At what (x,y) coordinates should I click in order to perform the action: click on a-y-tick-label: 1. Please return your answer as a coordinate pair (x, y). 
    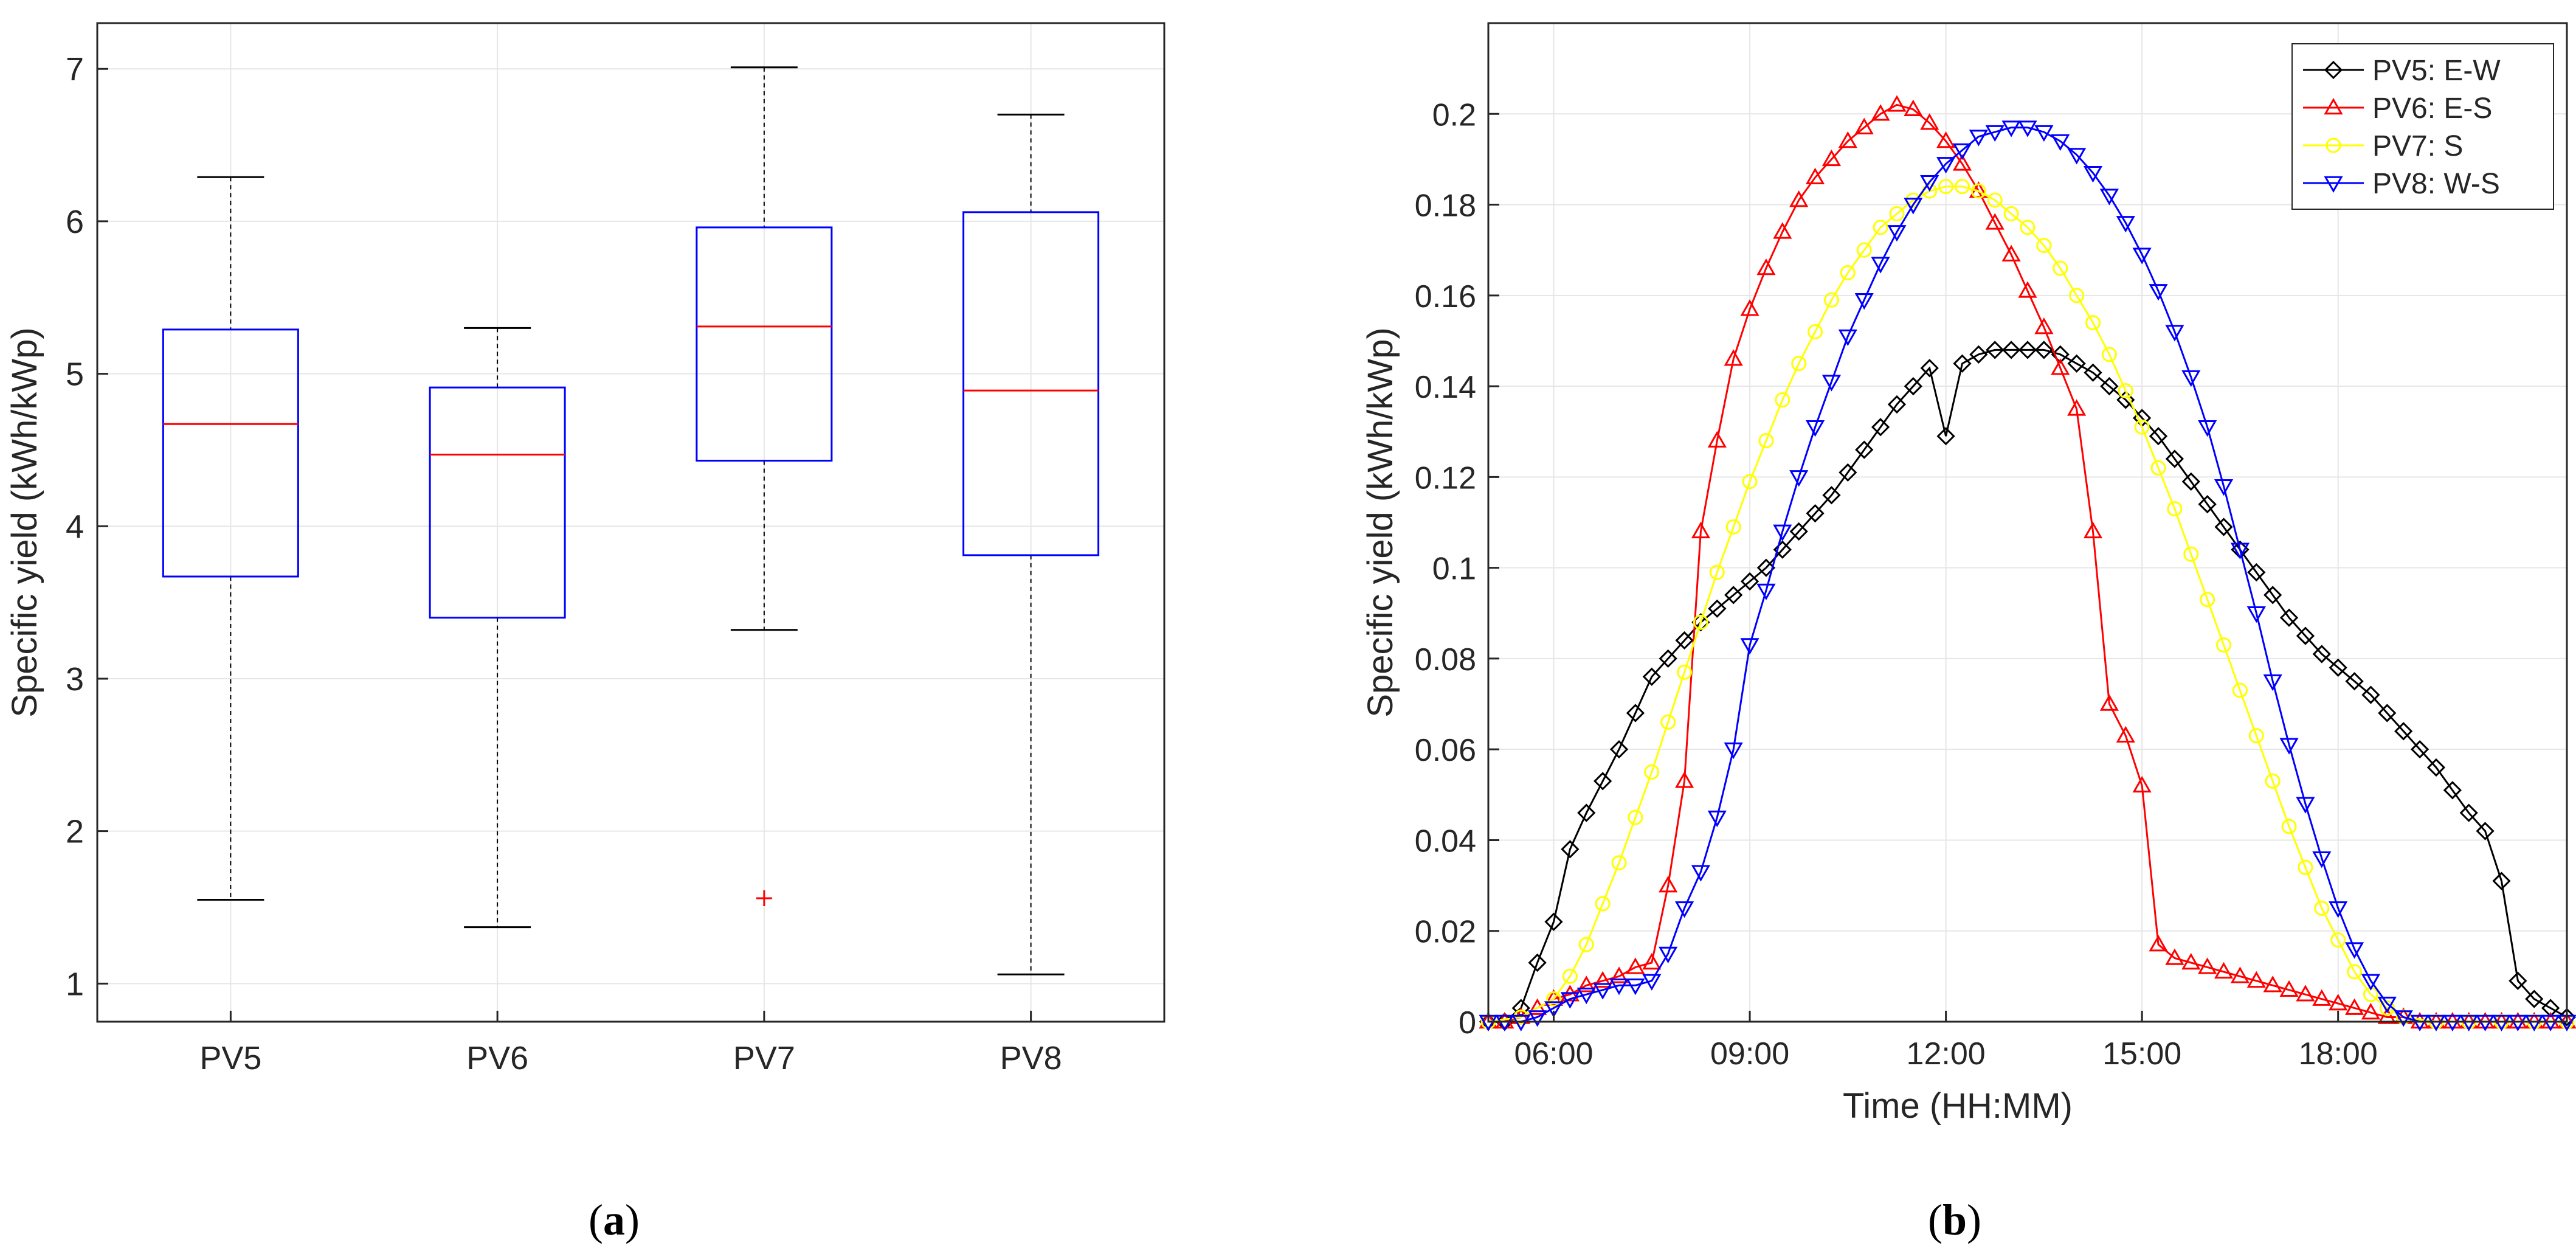
    Looking at the image, I should click on (75, 984).